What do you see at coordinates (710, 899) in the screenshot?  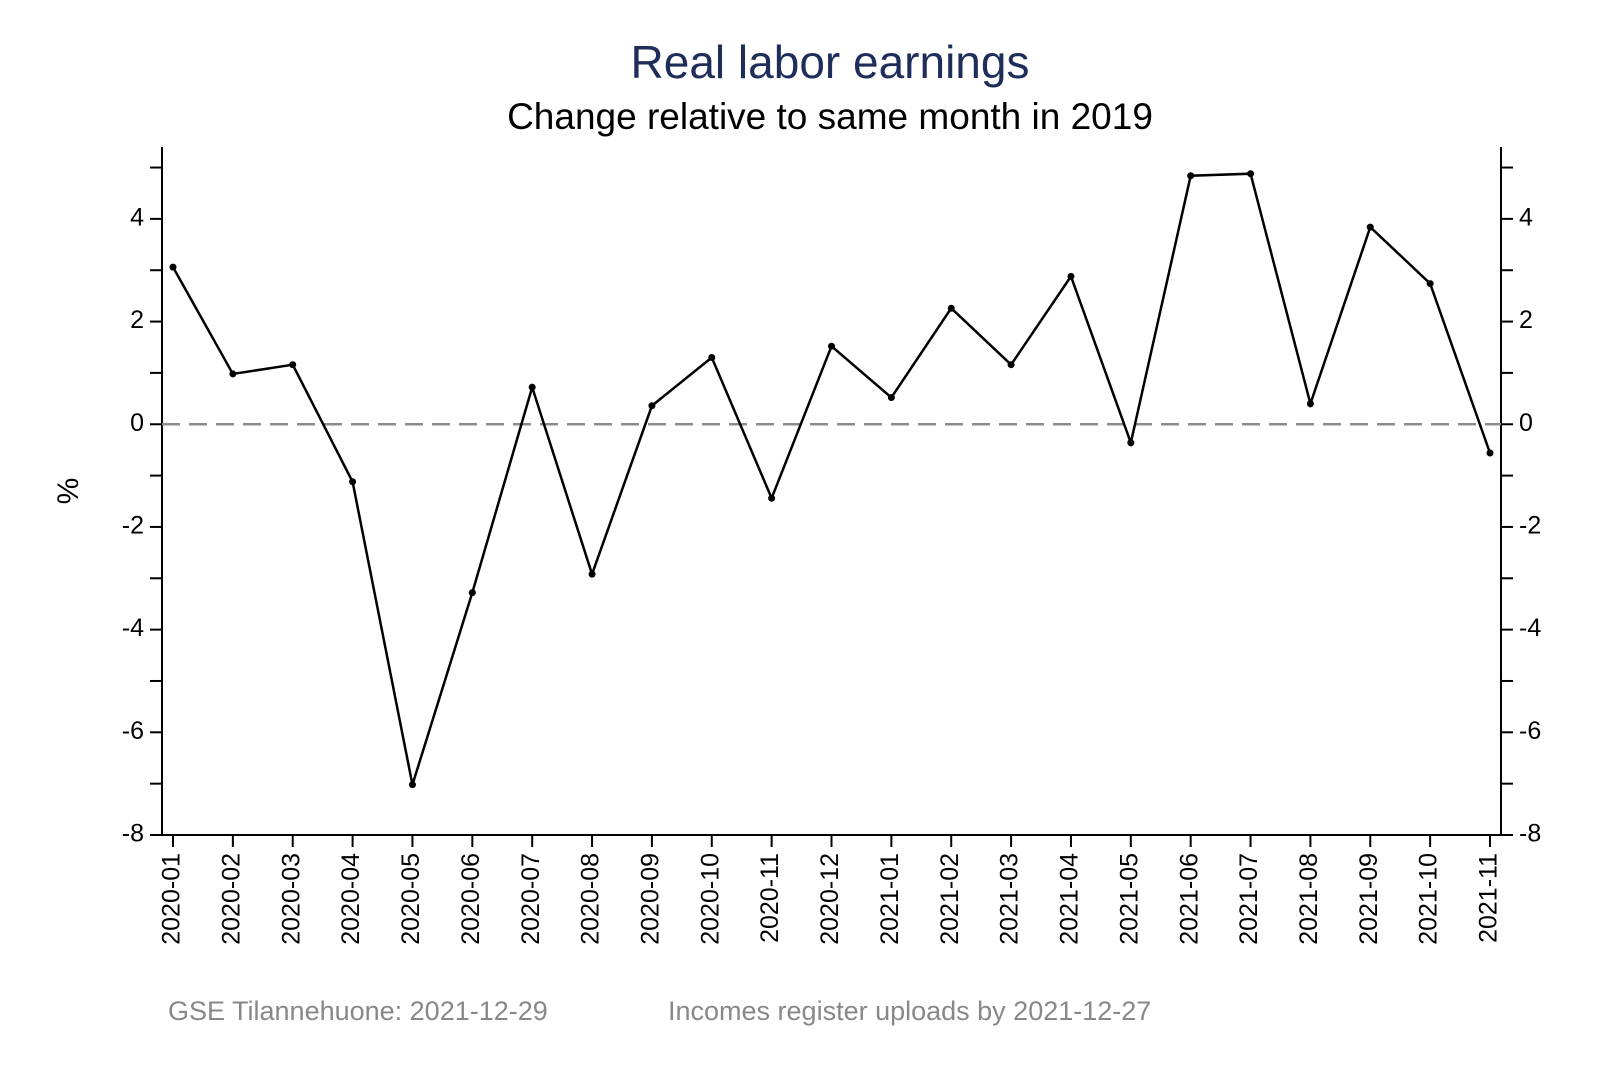 I see `x-tick-label: 2020-10` at bounding box center [710, 899].